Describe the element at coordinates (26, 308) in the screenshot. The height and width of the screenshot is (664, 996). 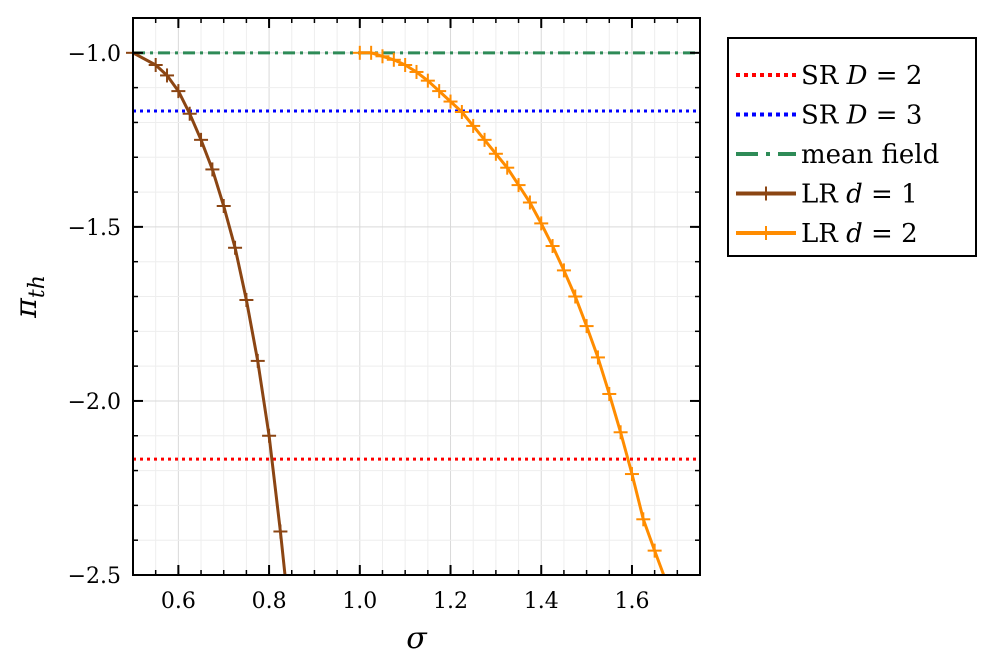
I see `y-axis-label-main: π` at that location.